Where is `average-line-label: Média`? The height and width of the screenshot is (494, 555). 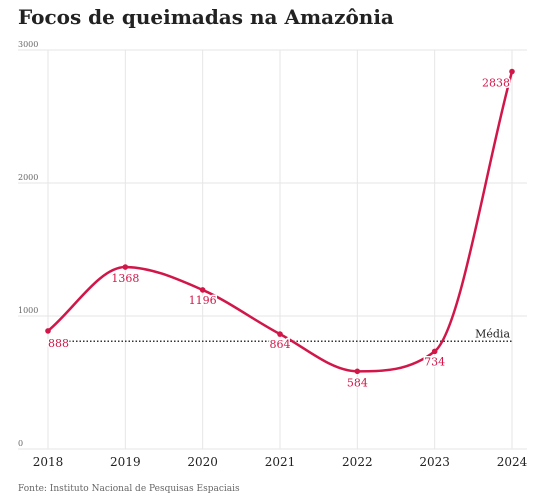
average-line-label: Média is located at coordinates (492, 333).